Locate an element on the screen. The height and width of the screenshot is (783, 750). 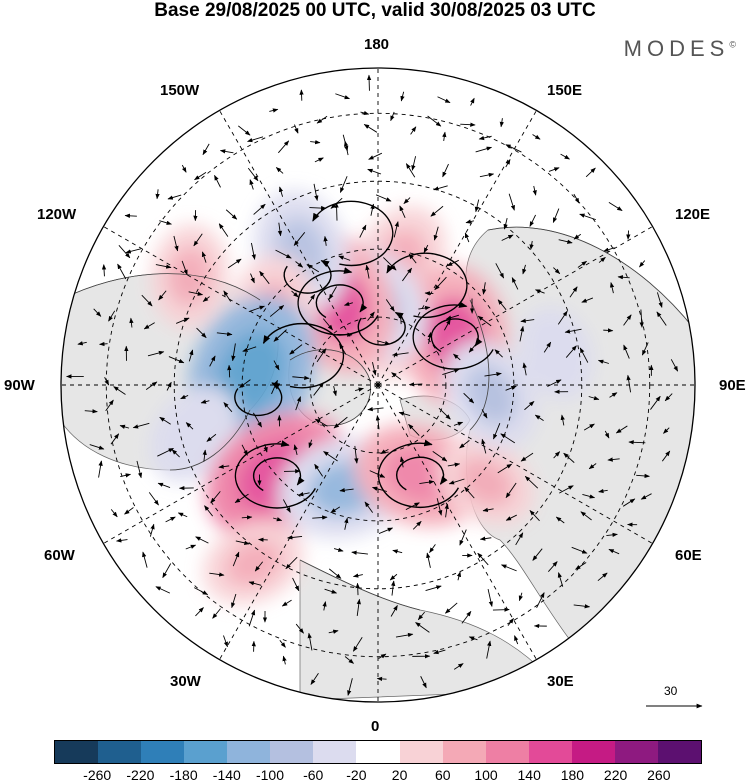
brand-name: MODES is located at coordinates (676, 48).